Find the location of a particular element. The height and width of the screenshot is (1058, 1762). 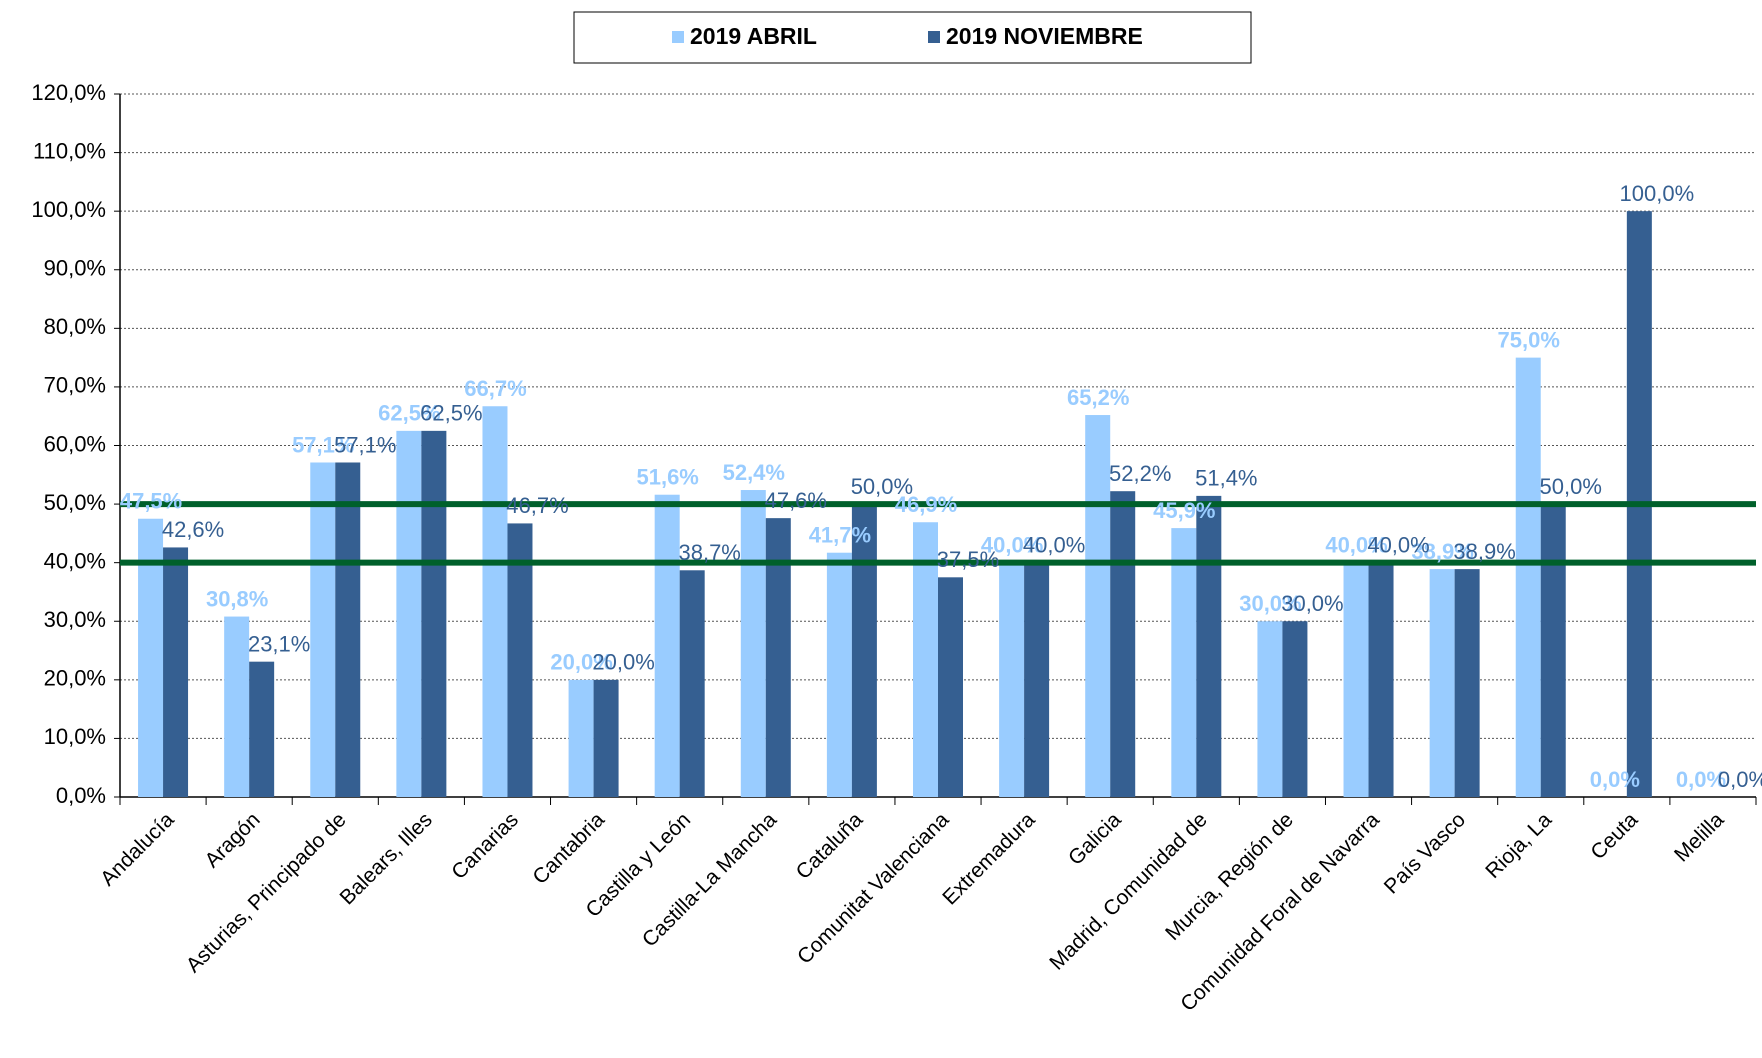

data-label: 38,7% is located at coordinates (709, 552).